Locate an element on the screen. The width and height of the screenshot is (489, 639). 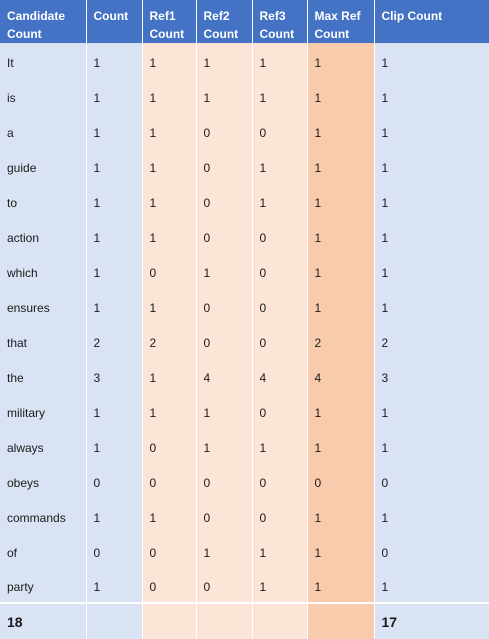
candidate-word-cell: guide is located at coordinates (43, 165).